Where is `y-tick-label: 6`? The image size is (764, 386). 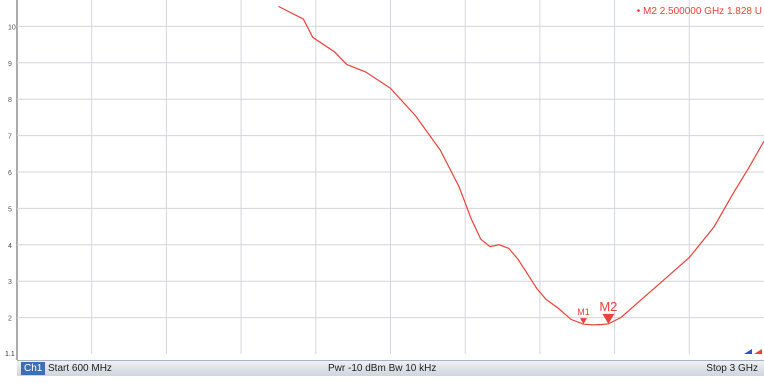 y-tick-label: 6 is located at coordinates (10, 173).